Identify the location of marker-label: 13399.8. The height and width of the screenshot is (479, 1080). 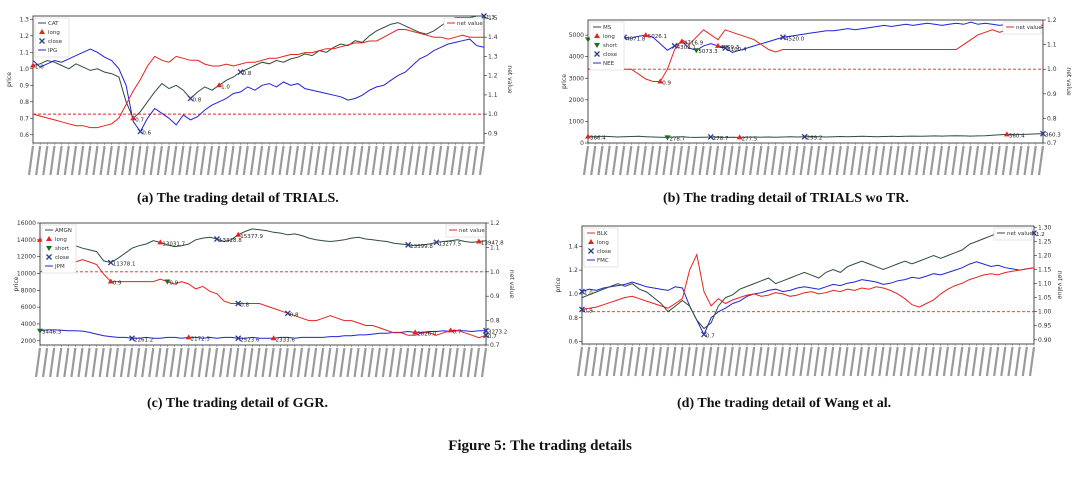
(421, 247).